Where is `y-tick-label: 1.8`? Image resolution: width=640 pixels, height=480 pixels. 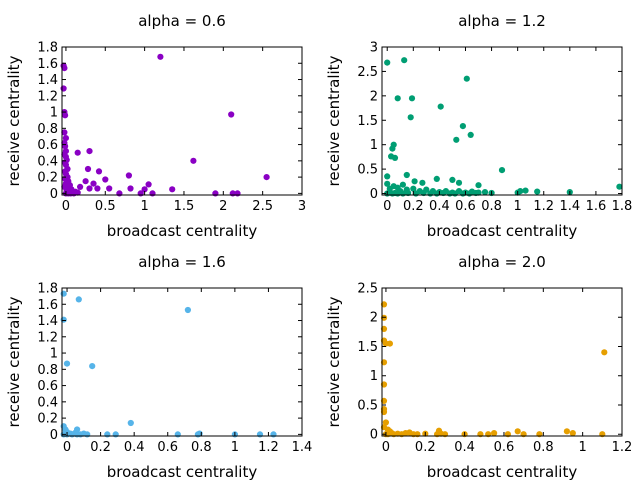
y-tick-label: 1.8 is located at coordinates (47, 289).